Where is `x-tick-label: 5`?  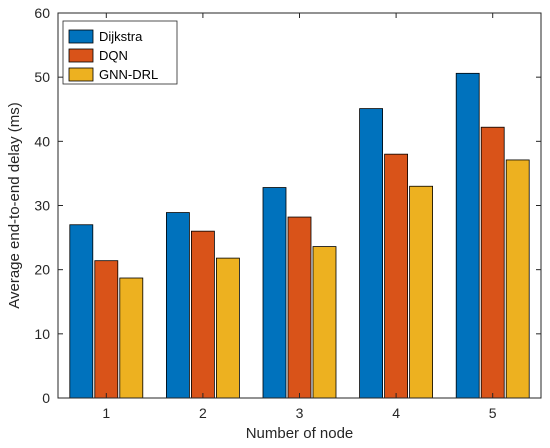 x-tick-label: 5 is located at coordinates (493, 413).